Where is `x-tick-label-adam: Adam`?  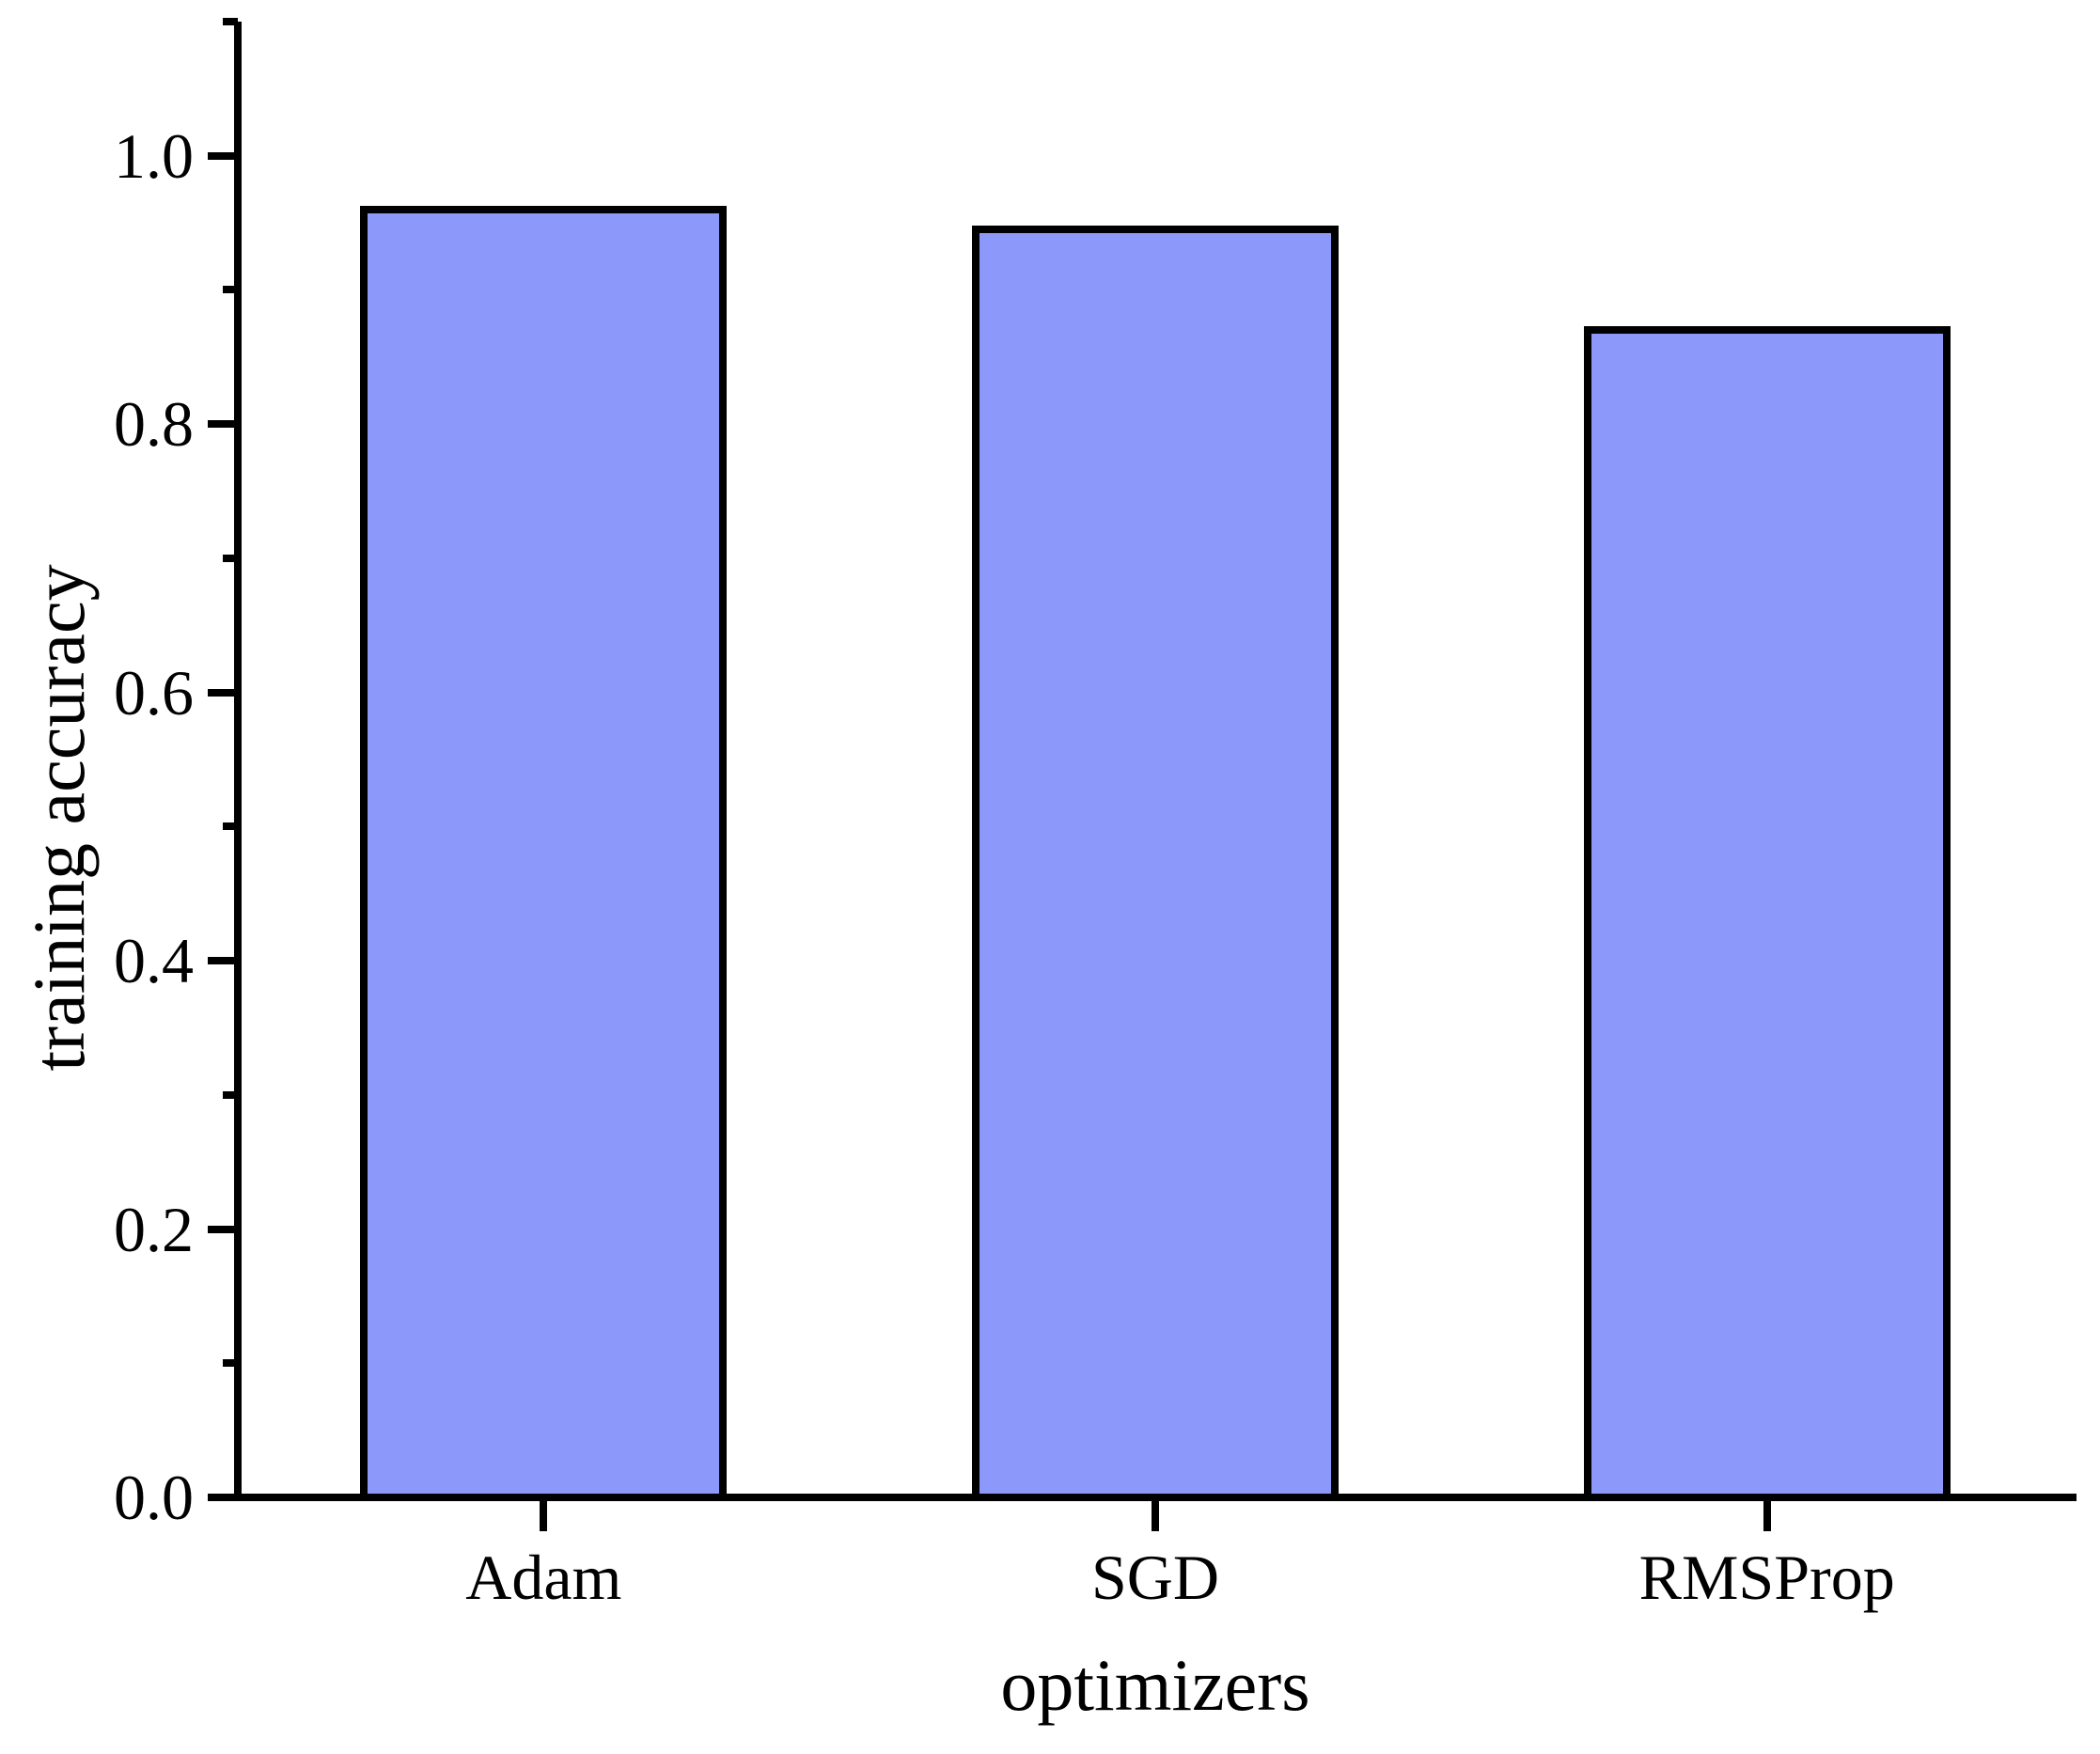
x-tick-label-adam: Adam is located at coordinates (543, 1577).